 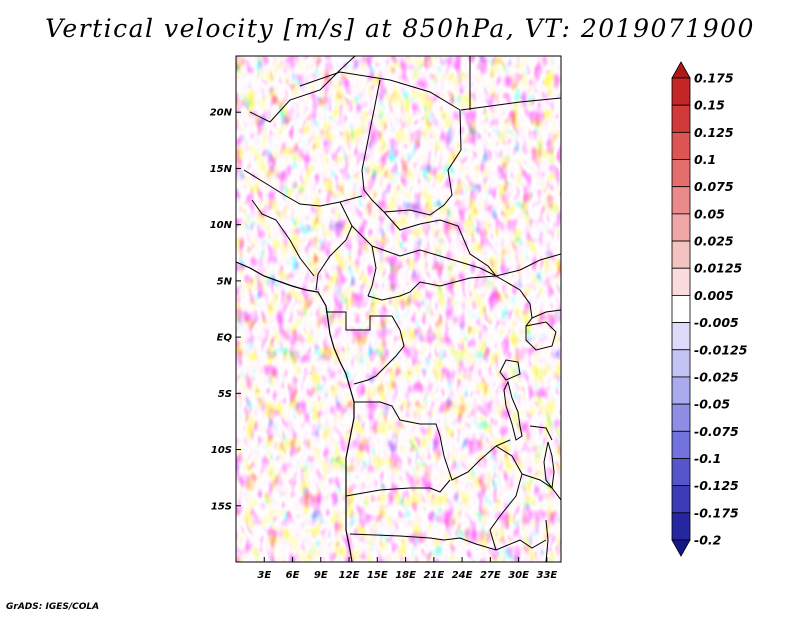 I want to click on colorbar-label: 0.025, so click(x=714, y=241).